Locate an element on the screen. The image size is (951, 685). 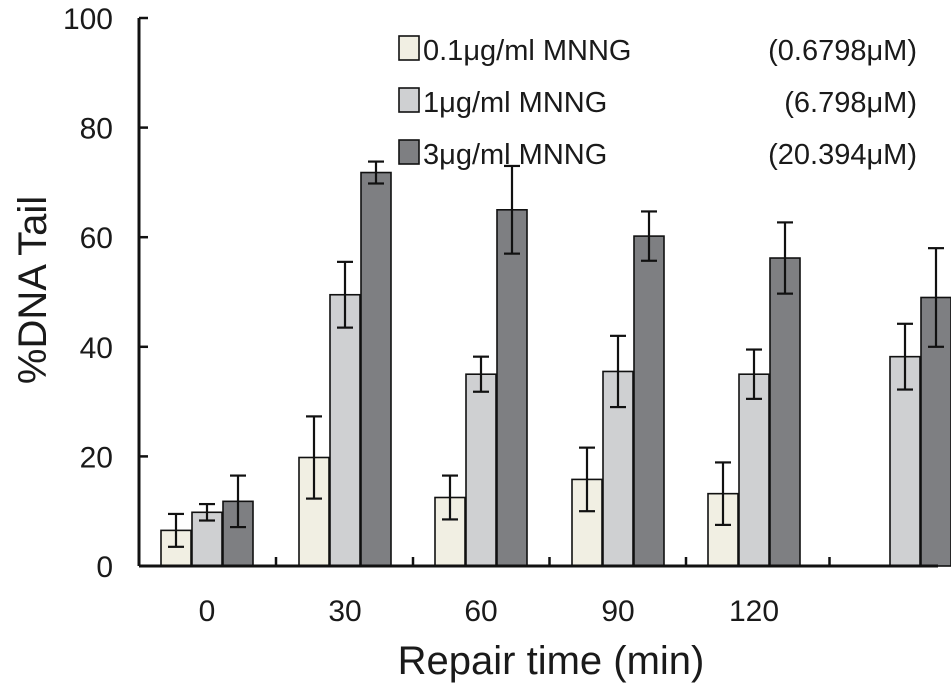
x-tick-label: 90 is located at coordinates (617, 611).